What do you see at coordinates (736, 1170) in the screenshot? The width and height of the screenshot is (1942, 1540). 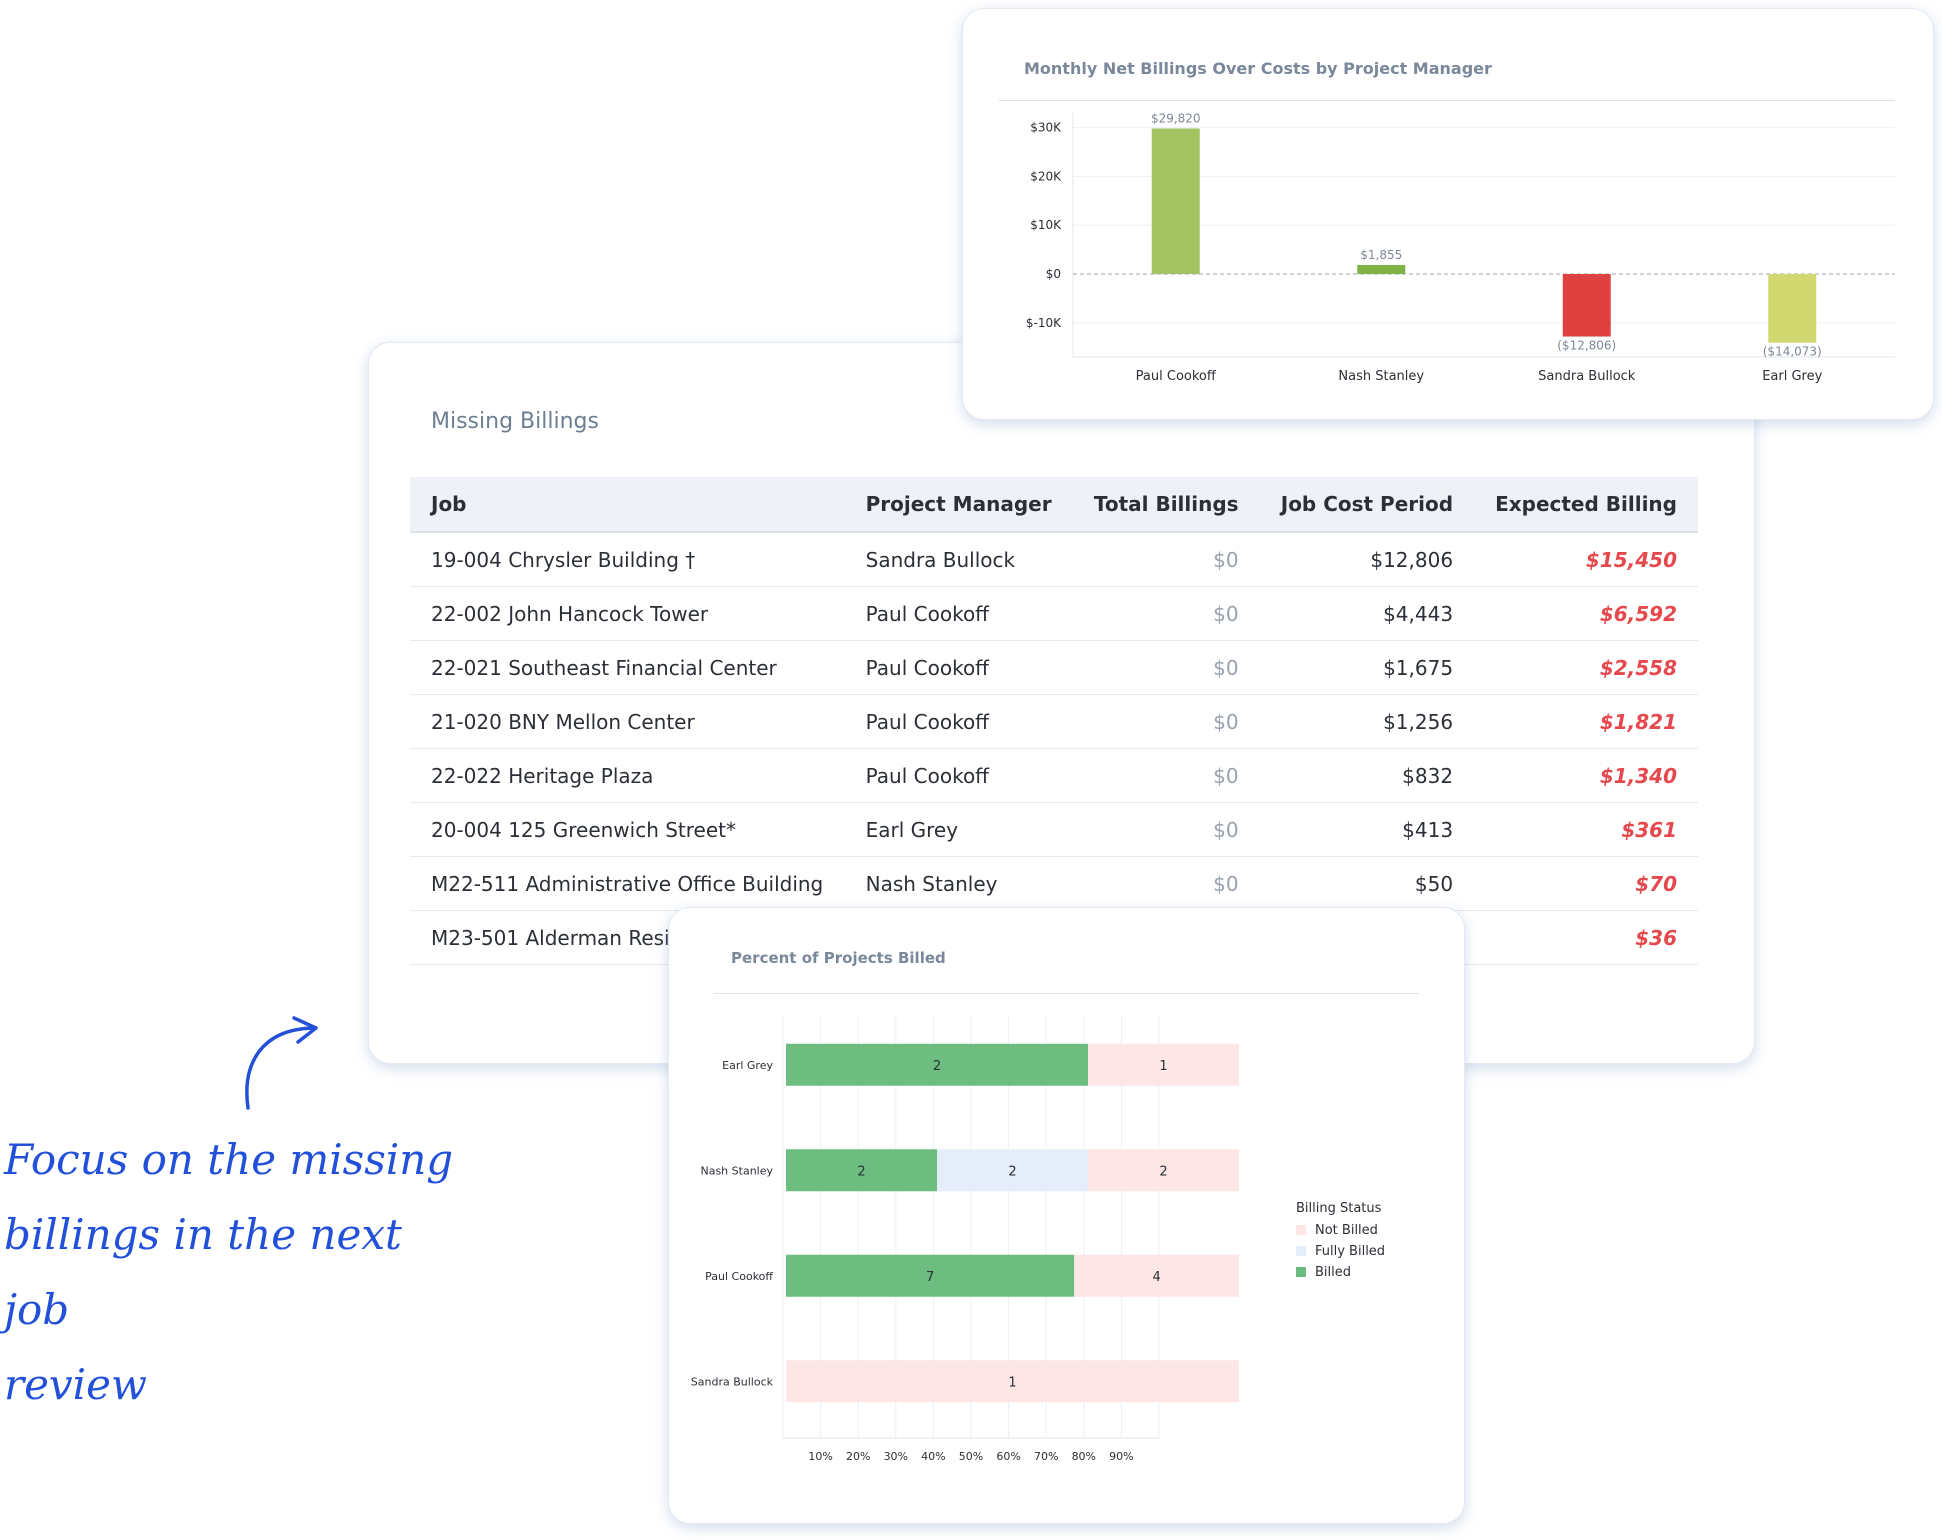 I see `y-tick-label: Nash Stanley` at bounding box center [736, 1170].